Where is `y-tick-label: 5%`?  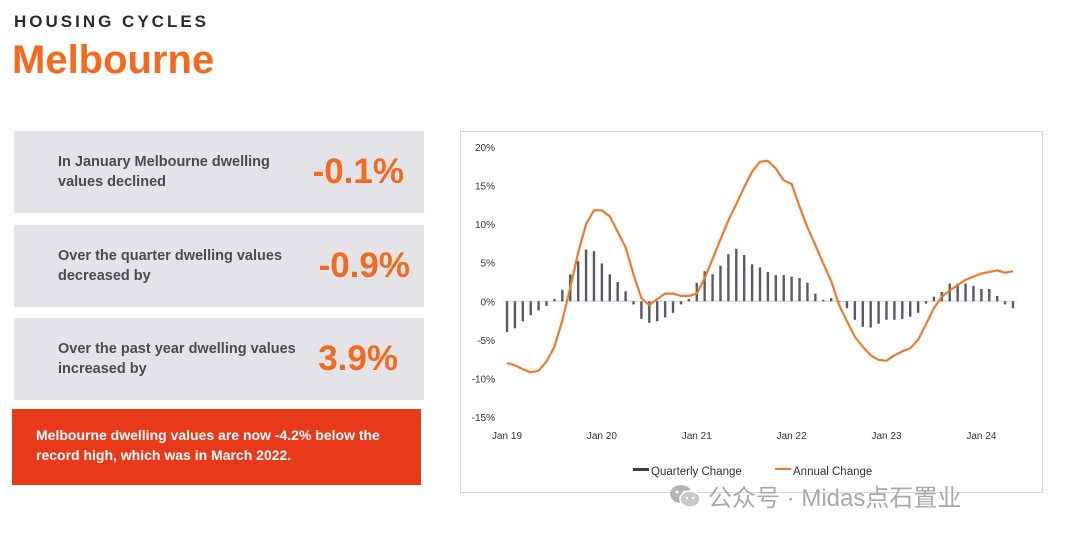 y-tick-label: 5% is located at coordinates (488, 264).